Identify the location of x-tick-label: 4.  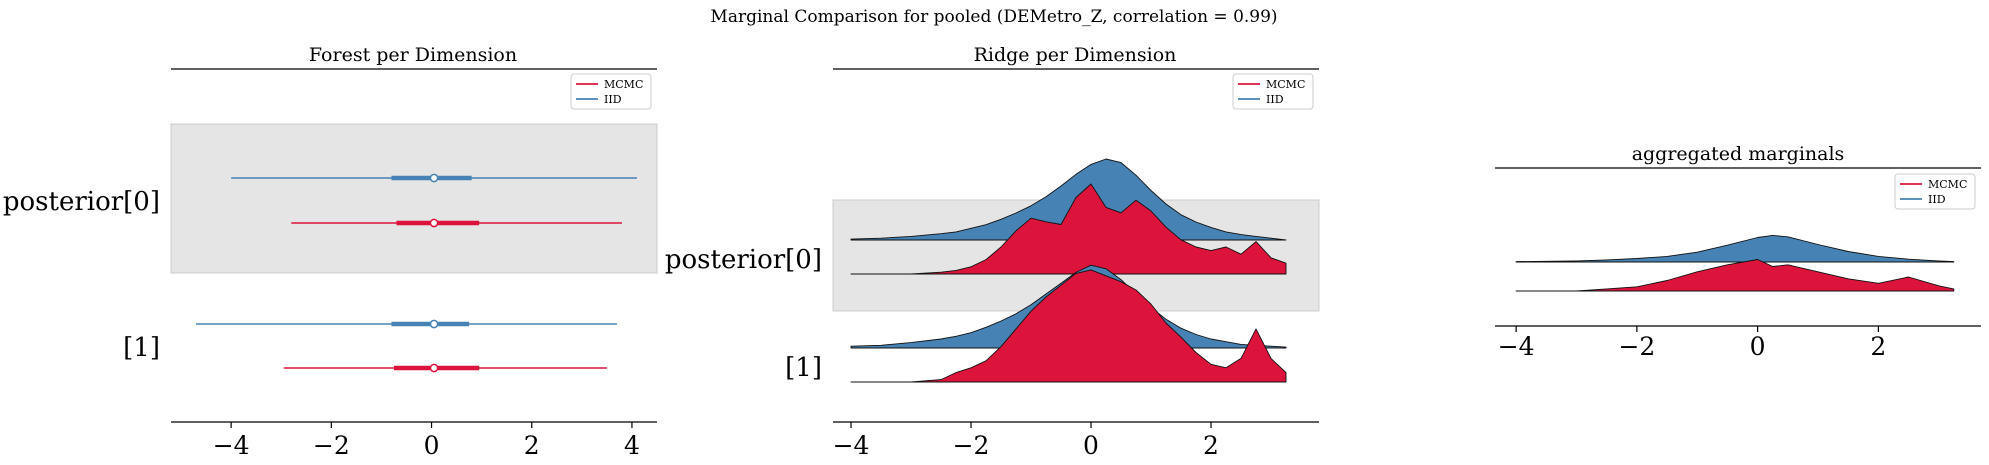
(632, 445).